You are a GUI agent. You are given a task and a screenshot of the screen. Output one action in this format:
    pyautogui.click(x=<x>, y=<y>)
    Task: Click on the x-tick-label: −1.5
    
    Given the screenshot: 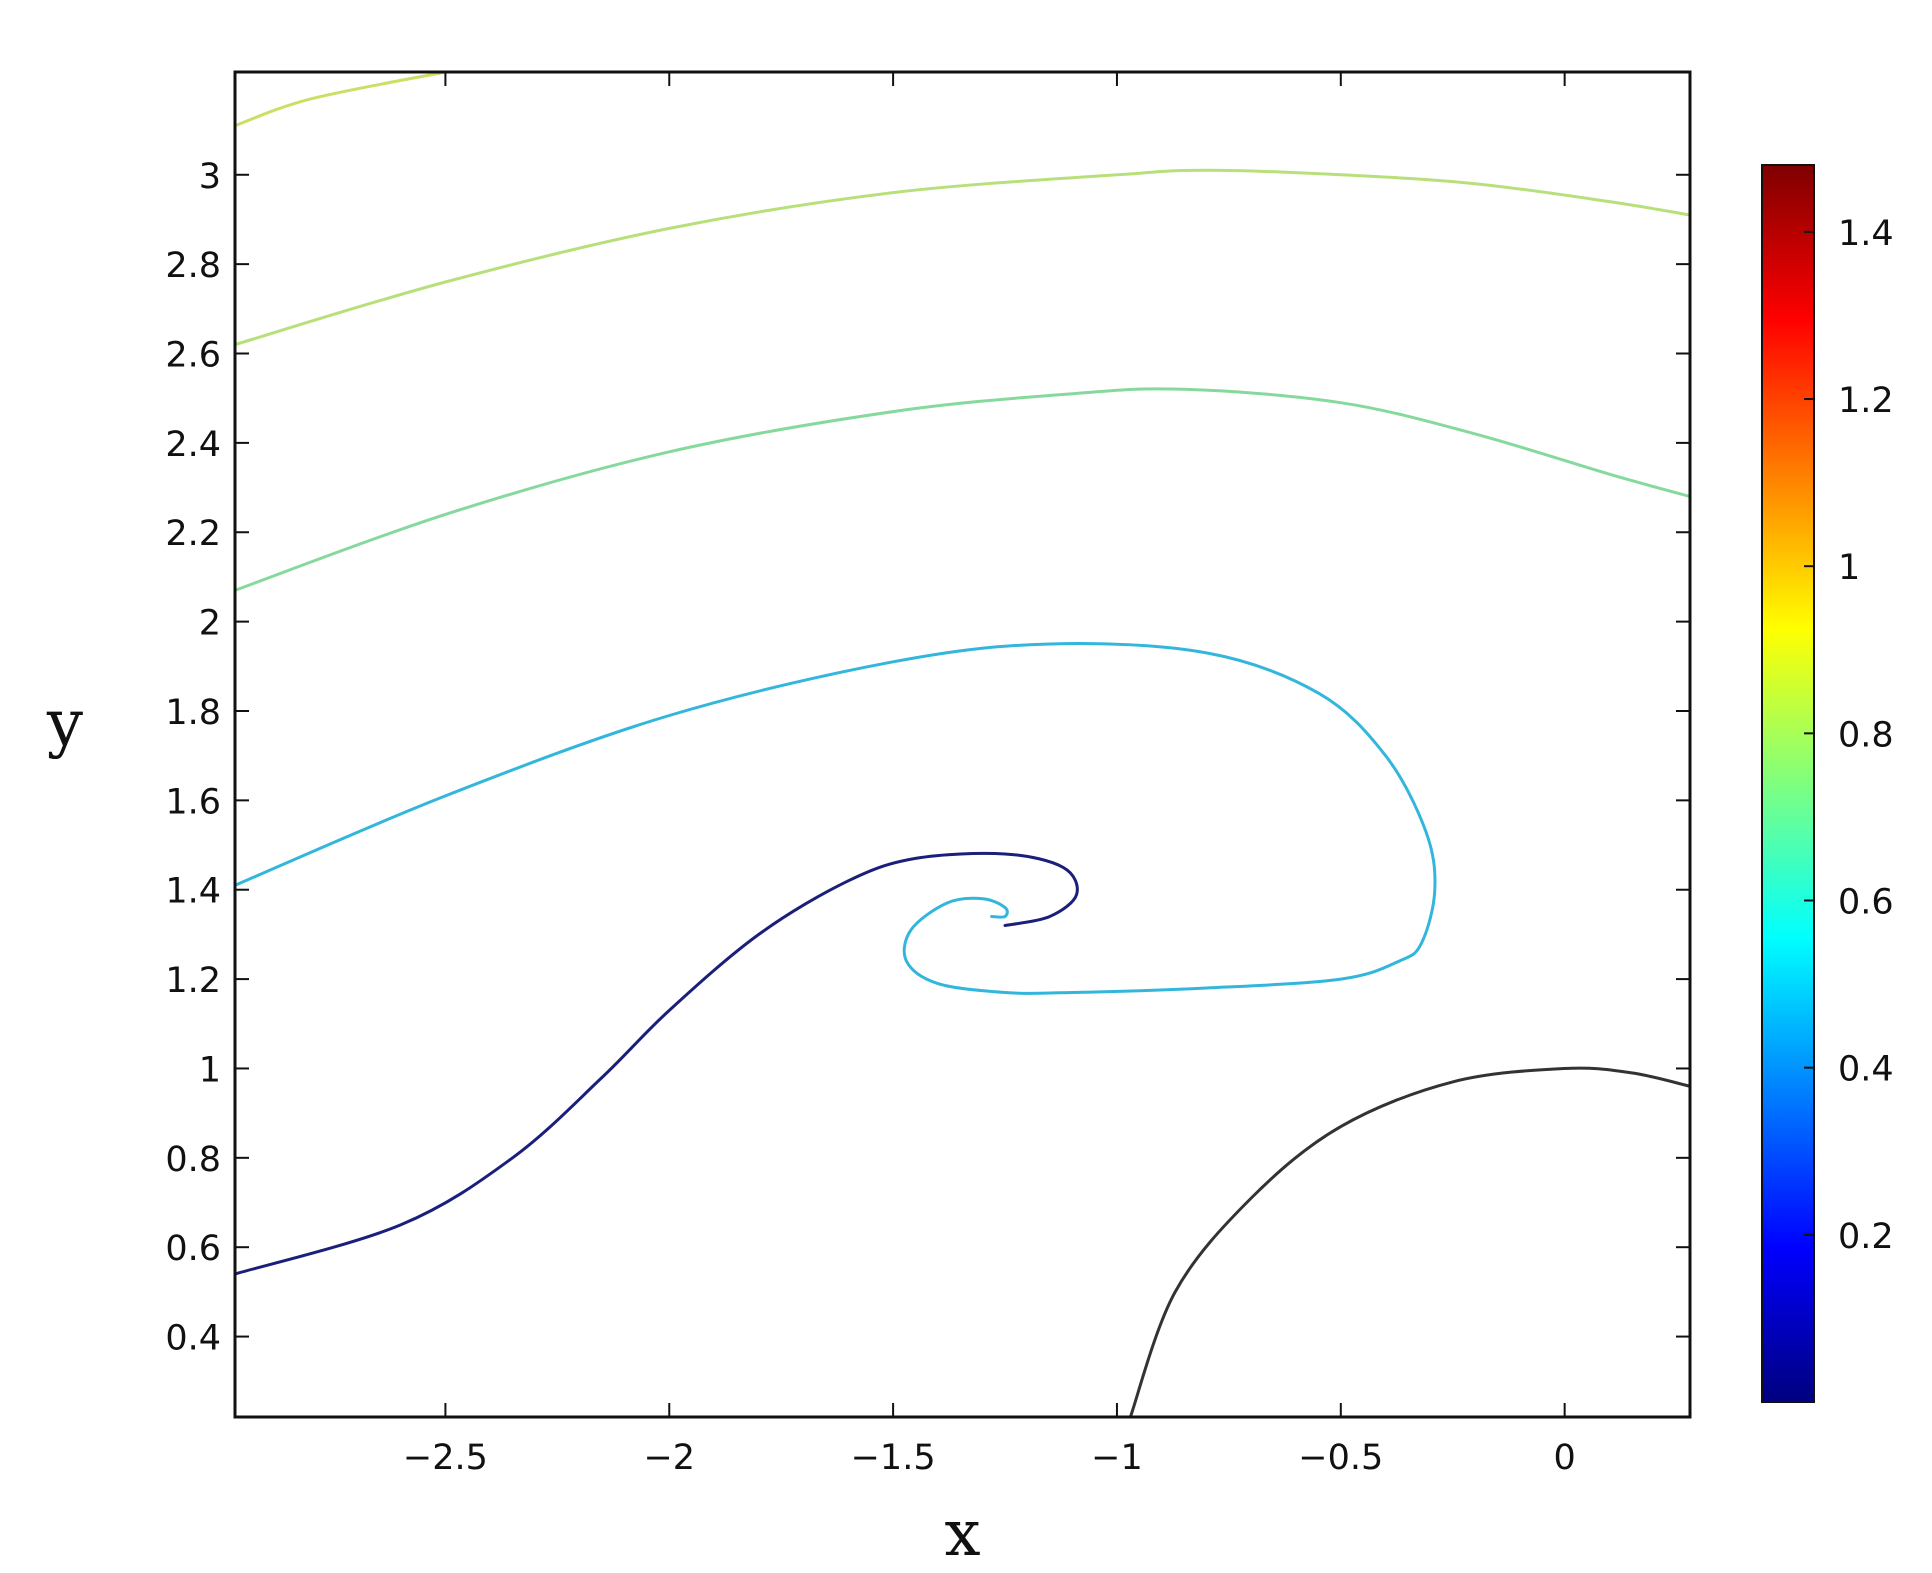 What is the action you would take?
    pyautogui.click(x=893, y=1458)
    